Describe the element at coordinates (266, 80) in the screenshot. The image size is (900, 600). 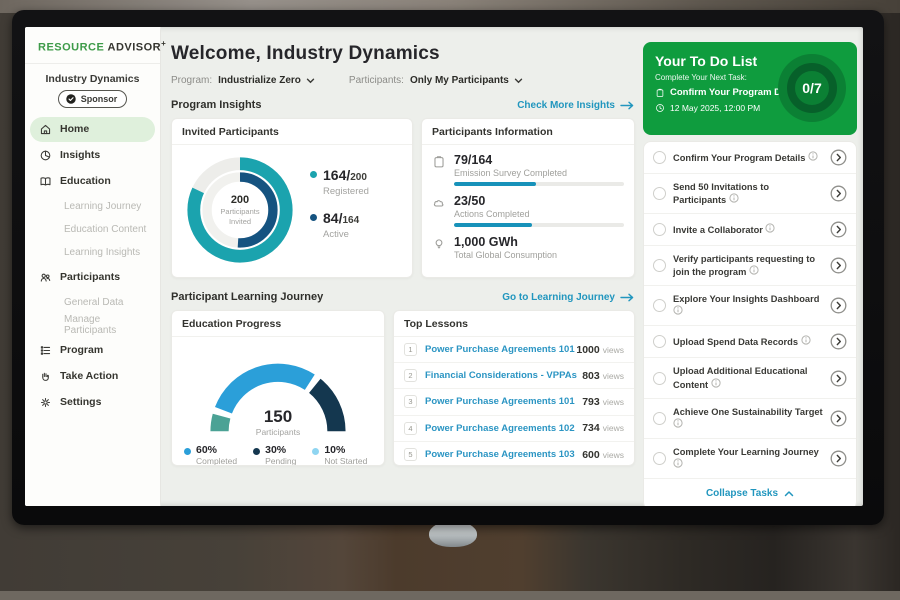
I see `program-filter-select: Industrialize Zero` at that location.